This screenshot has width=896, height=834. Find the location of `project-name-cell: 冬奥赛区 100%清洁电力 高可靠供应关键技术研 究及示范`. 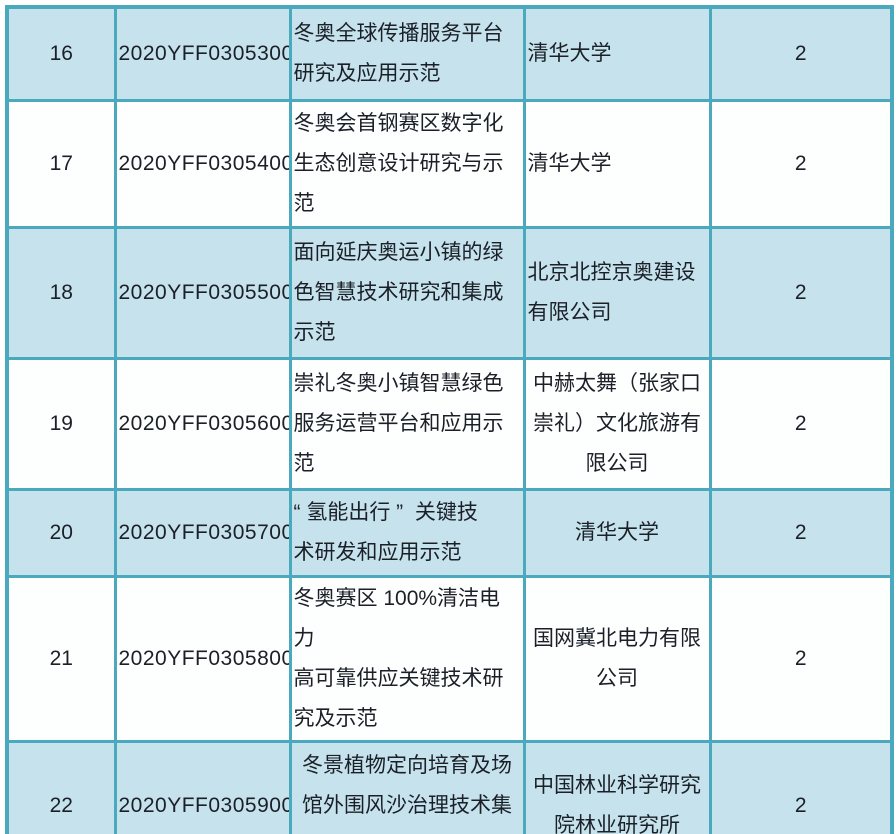

project-name-cell: 冬奥赛区 100%清洁电力 高可靠供应关键技术研 究及示范 is located at coordinates (407, 659).